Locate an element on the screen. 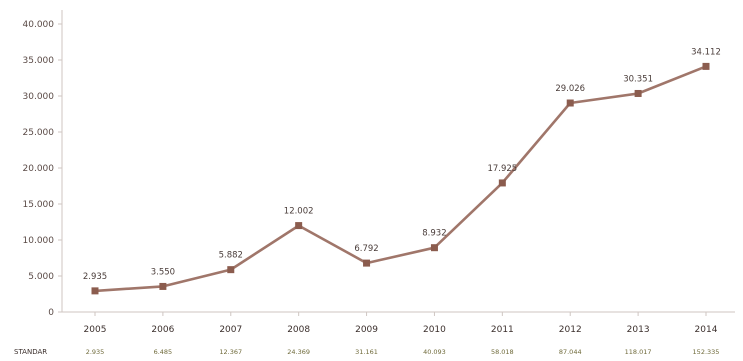  data-label: 34.112 is located at coordinates (706, 52).